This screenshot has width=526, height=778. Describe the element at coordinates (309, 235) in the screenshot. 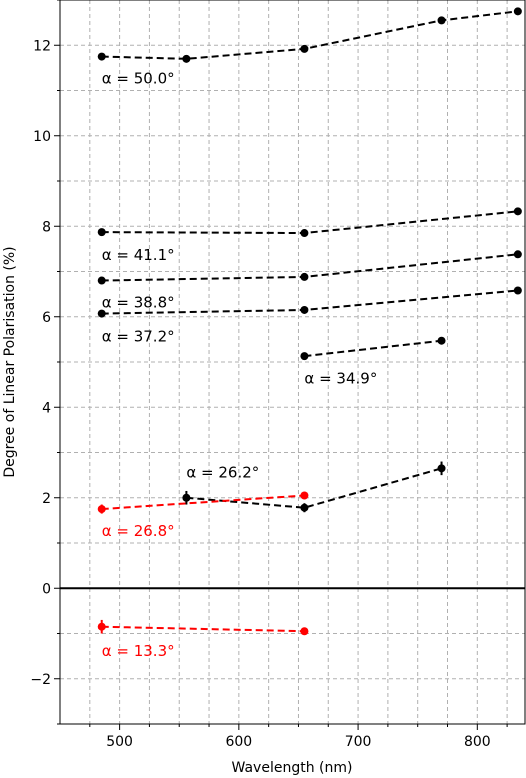

I see `series: α = 41.1°` at that location.